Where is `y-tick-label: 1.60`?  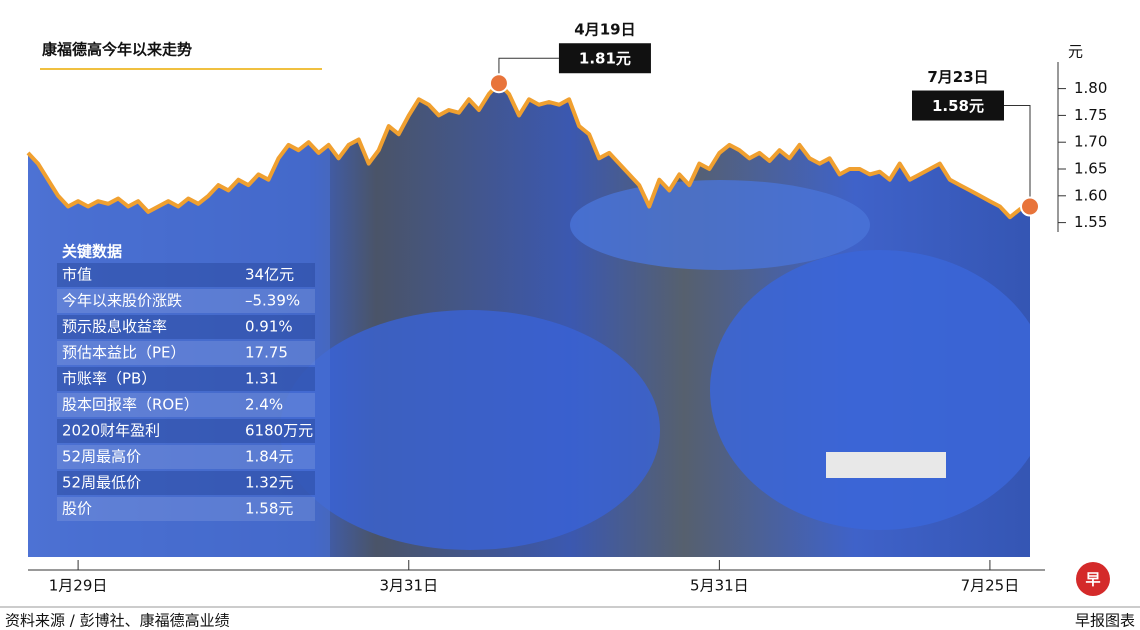
y-tick-label: 1.60 is located at coordinates (1090, 195).